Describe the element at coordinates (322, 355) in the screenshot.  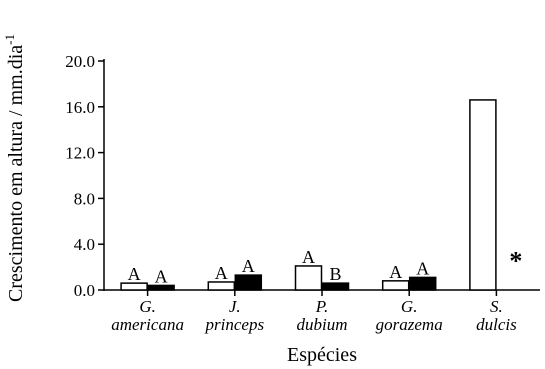
I see `x-axis-title: Espécies` at that location.